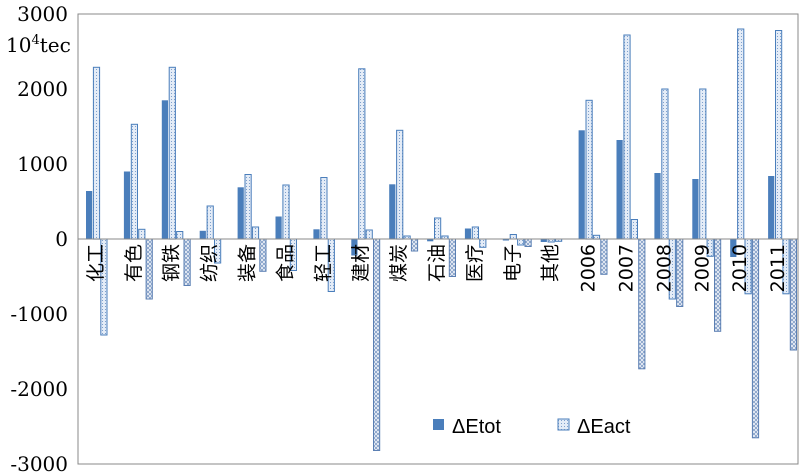 Image resolution: width=801 pixels, height=472 pixels. Describe the element at coordinates (39, 237) in the screenshot. I see `y-axis-labels: 3000 2000 1000 0 -1000 -2000 -3000` at that location.